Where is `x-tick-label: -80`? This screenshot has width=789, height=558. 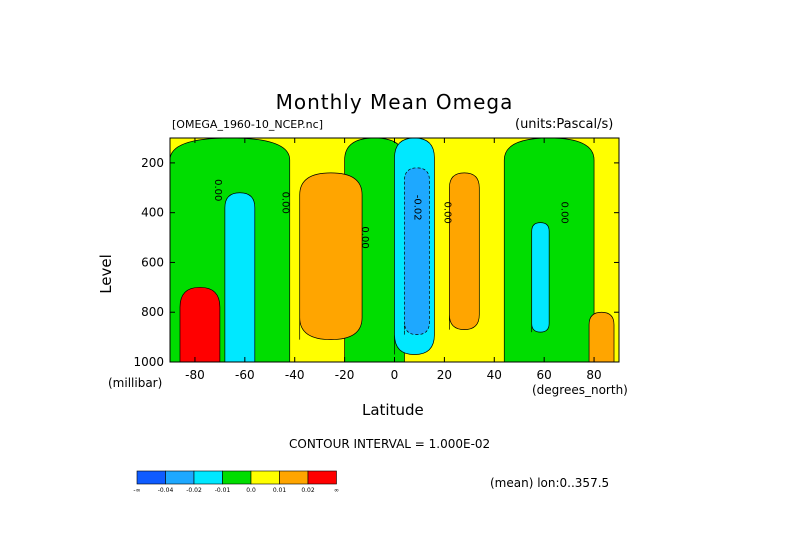
x-tick-label: -80 is located at coordinates (195, 375).